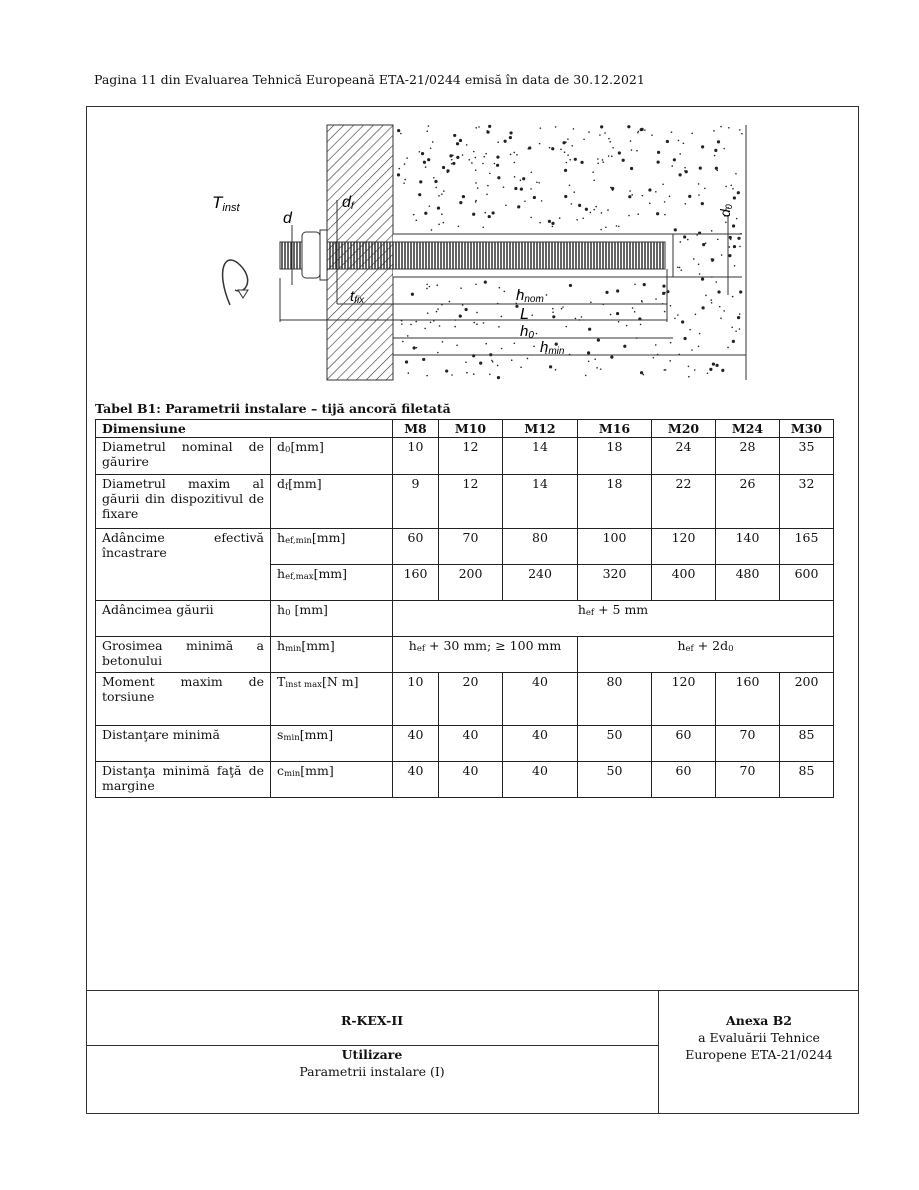  Describe the element at coordinates (806, 456) in the screenshot. I see `value-cell: 35` at that location.